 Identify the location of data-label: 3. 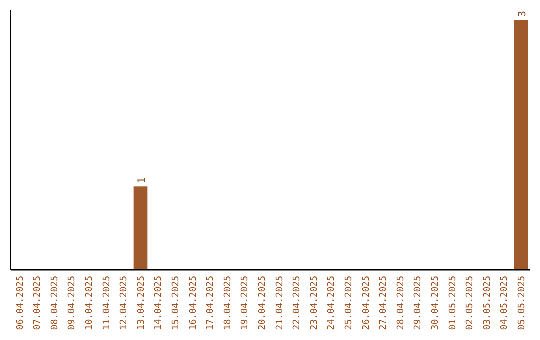
(522, 13).